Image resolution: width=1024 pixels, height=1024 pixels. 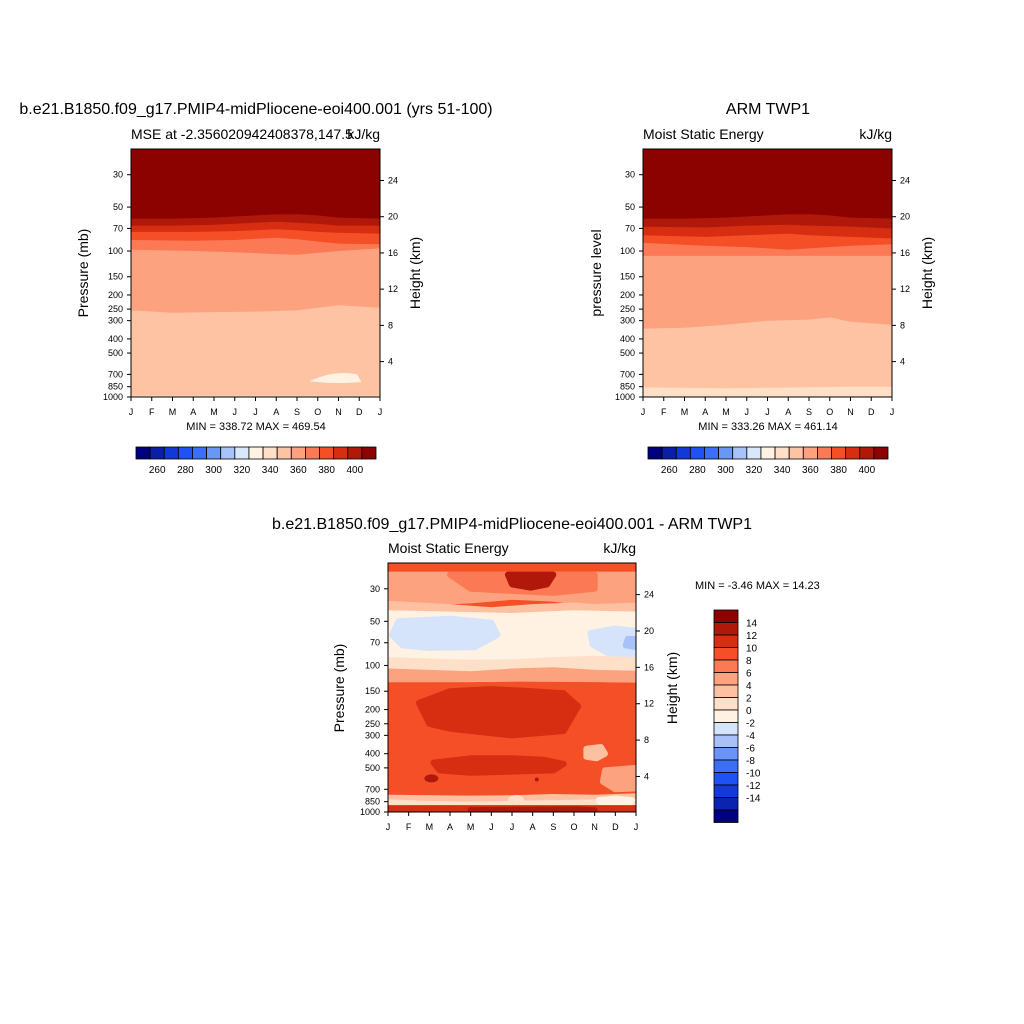 What do you see at coordinates (363, 134) in the screenshot?
I see `panel-model-subtitle-right: kJ/kg` at bounding box center [363, 134].